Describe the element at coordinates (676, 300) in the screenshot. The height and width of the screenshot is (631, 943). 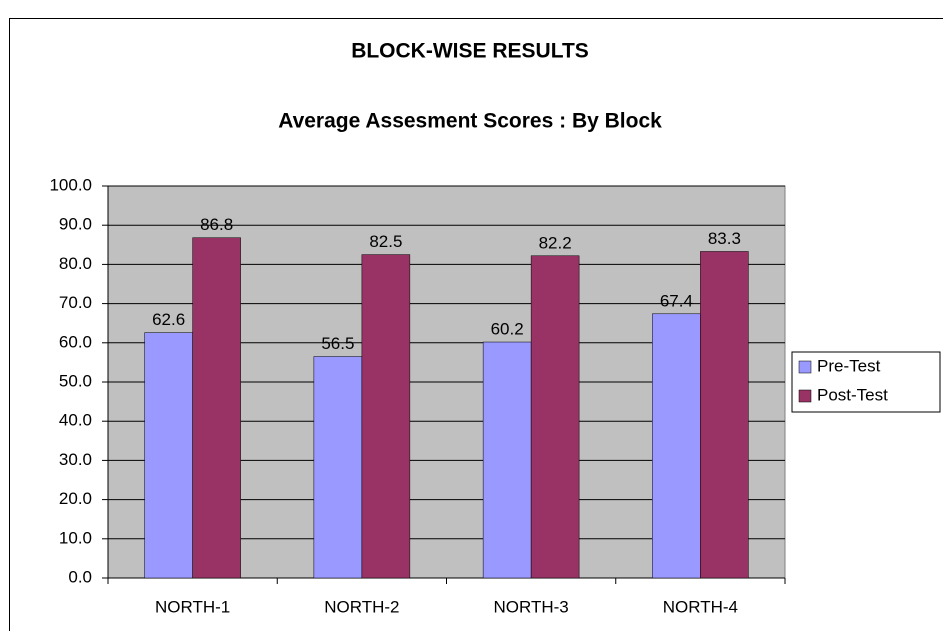
I see `data-label: 67.4` at that location.